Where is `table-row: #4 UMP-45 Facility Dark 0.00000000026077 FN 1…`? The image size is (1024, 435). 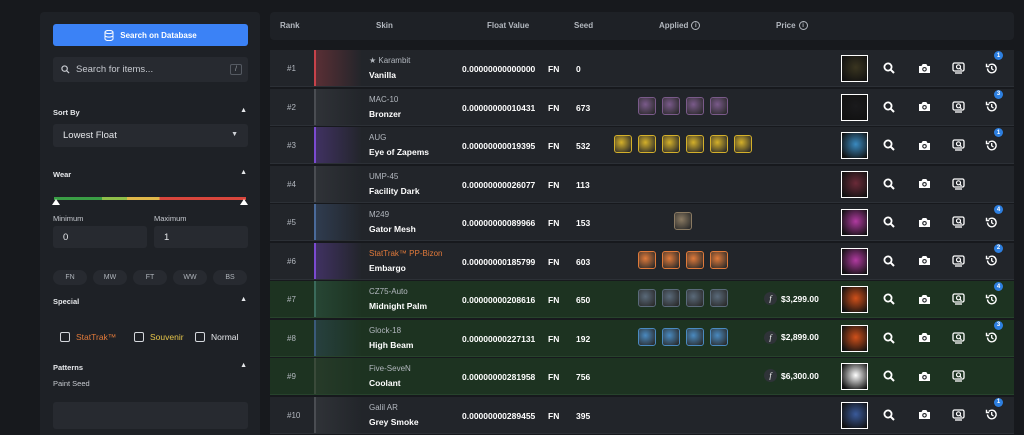 table-row: #4 UMP-45 Facility Dark 0.00000000026077 FN 1… is located at coordinates (642, 184).